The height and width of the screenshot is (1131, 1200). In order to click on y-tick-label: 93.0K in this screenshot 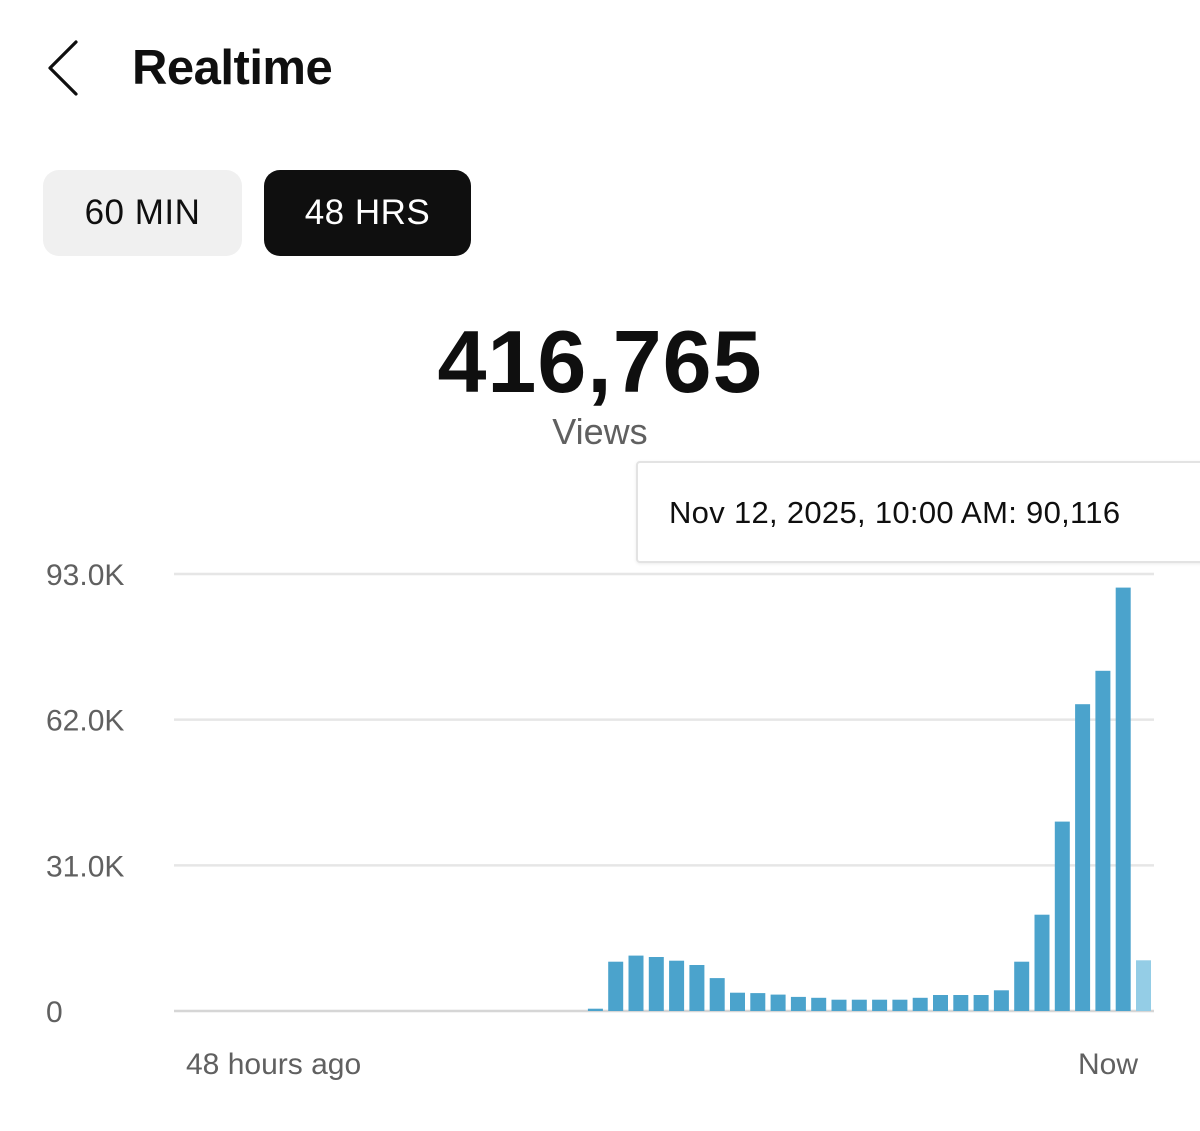, I will do `click(85, 575)`.